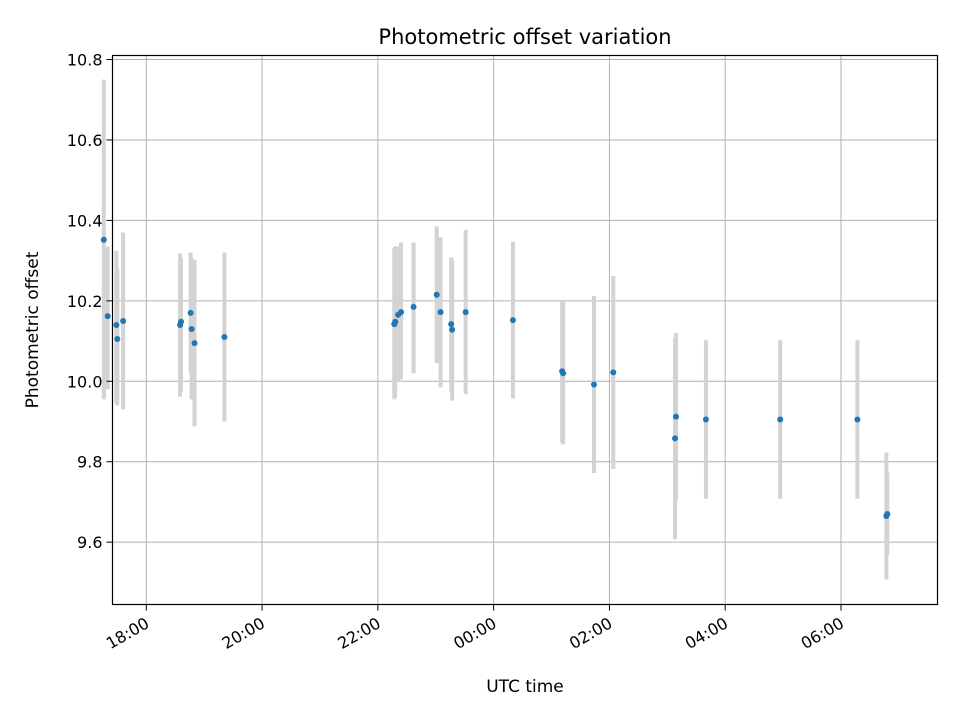  What do you see at coordinates (85, 140) in the screenshot?
I see `y-tick-label: 10.6` at bounding box center [85, 140].